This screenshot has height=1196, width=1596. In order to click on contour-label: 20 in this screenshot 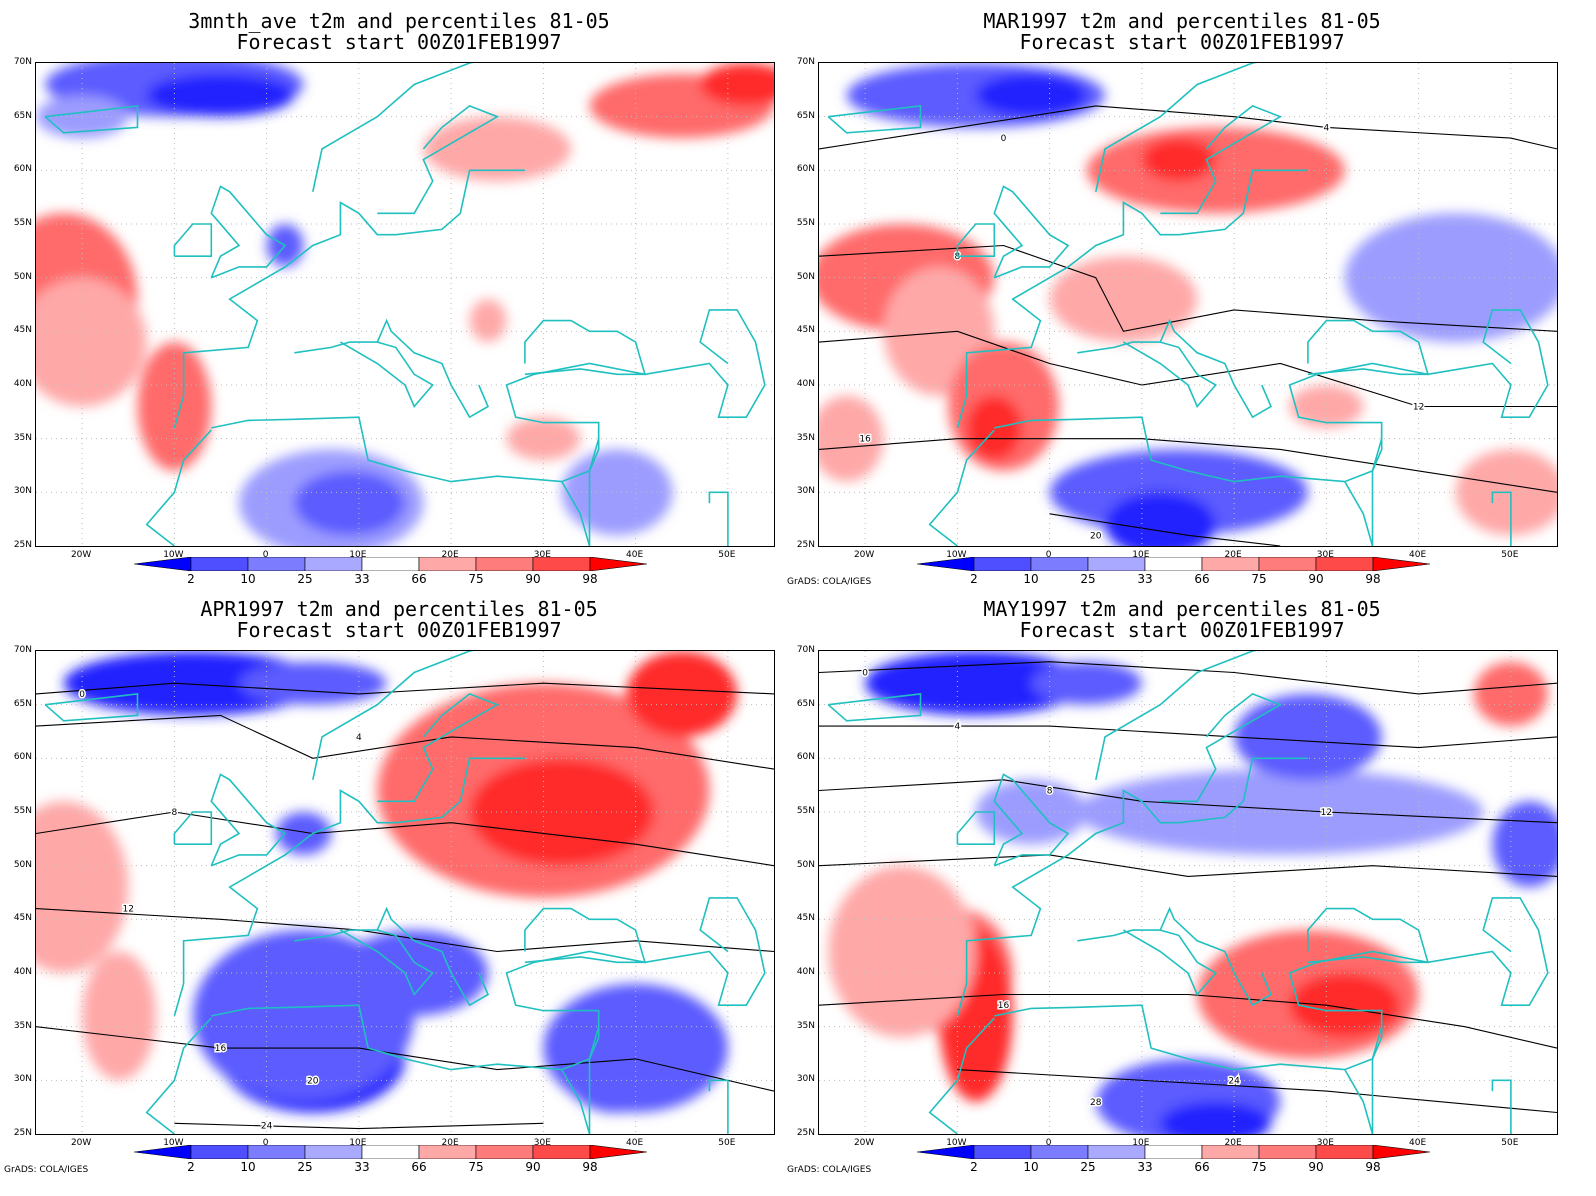, I will do `click(313, 1081)`.